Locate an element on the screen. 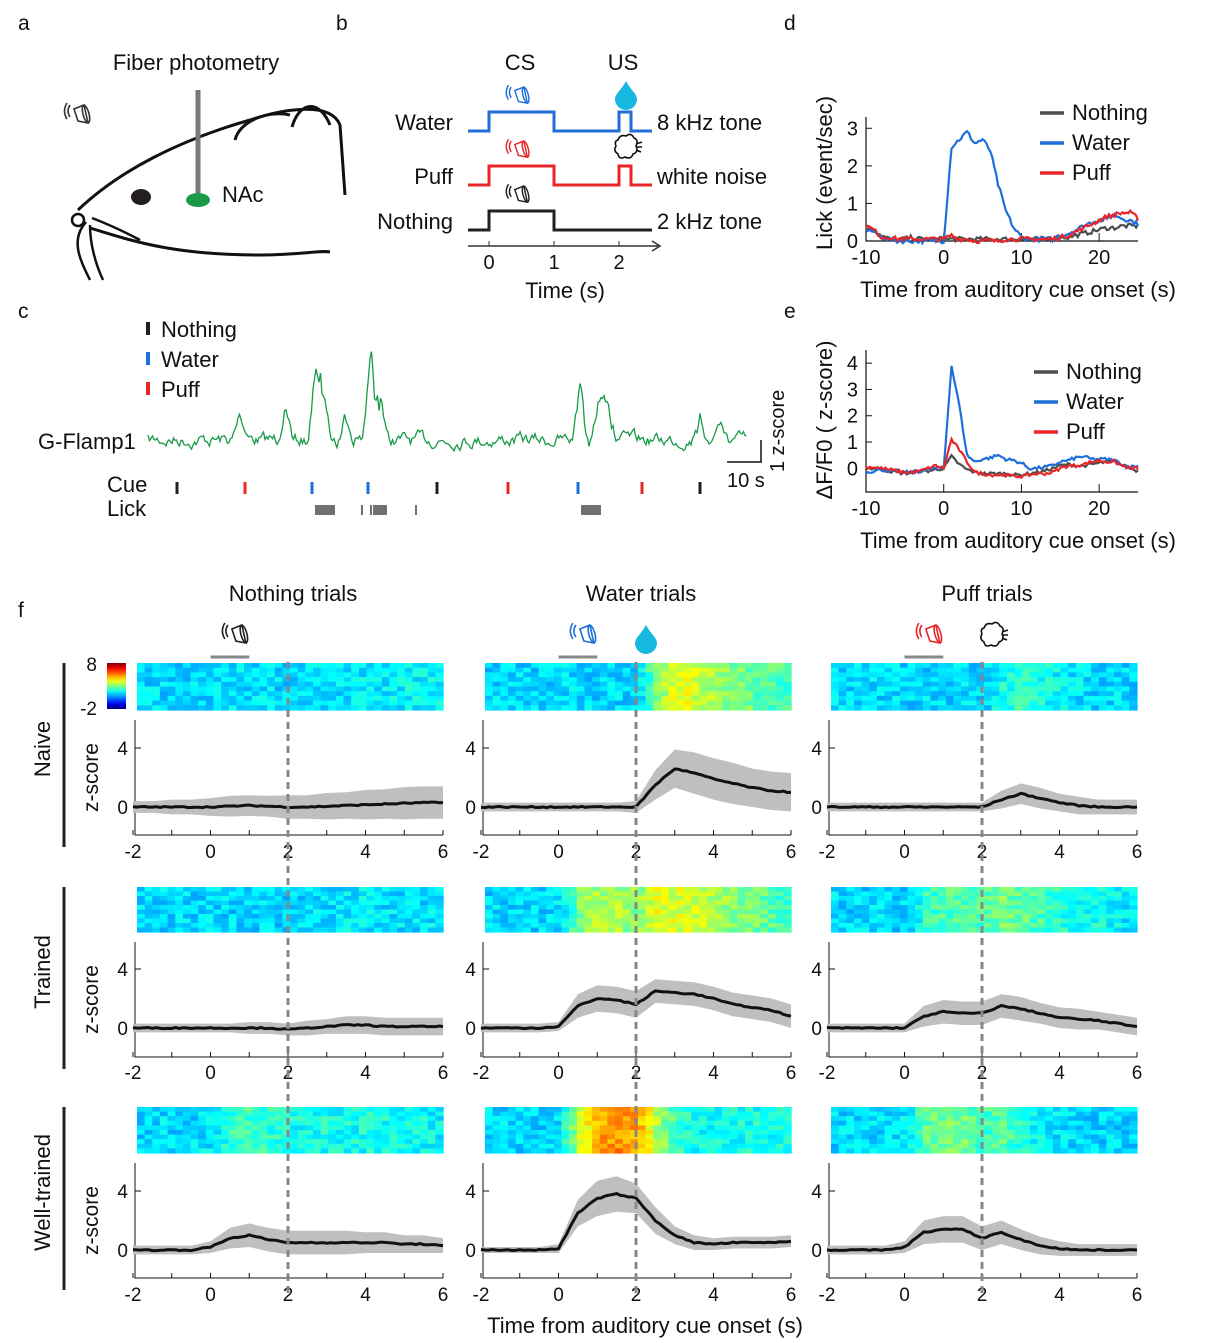  heatmap is located at coordinates (984, 1130).